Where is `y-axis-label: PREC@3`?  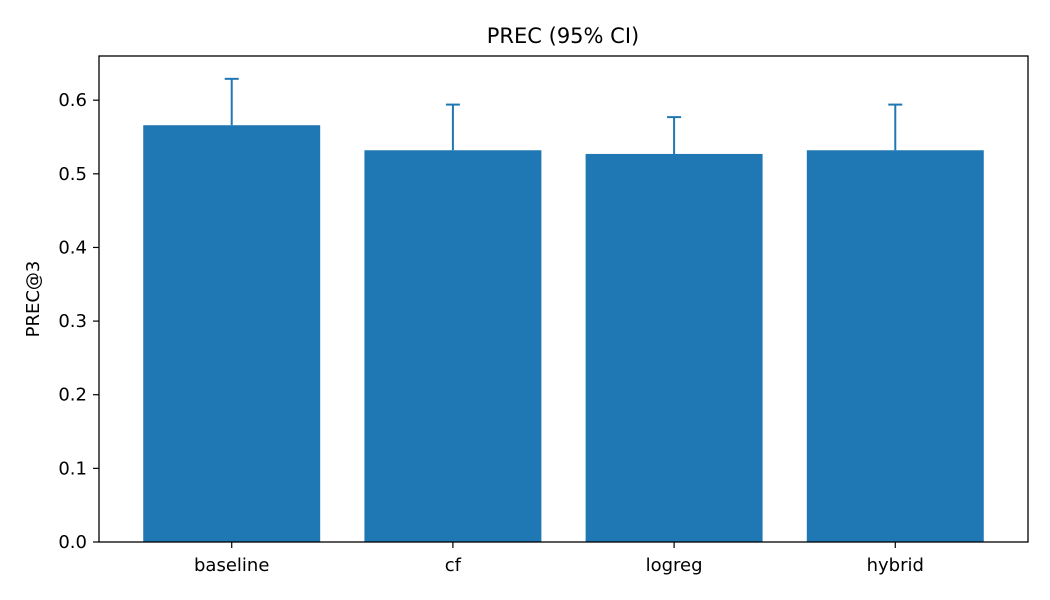 y-axis-label: PREC@3 is located at coordinates (33, 299).